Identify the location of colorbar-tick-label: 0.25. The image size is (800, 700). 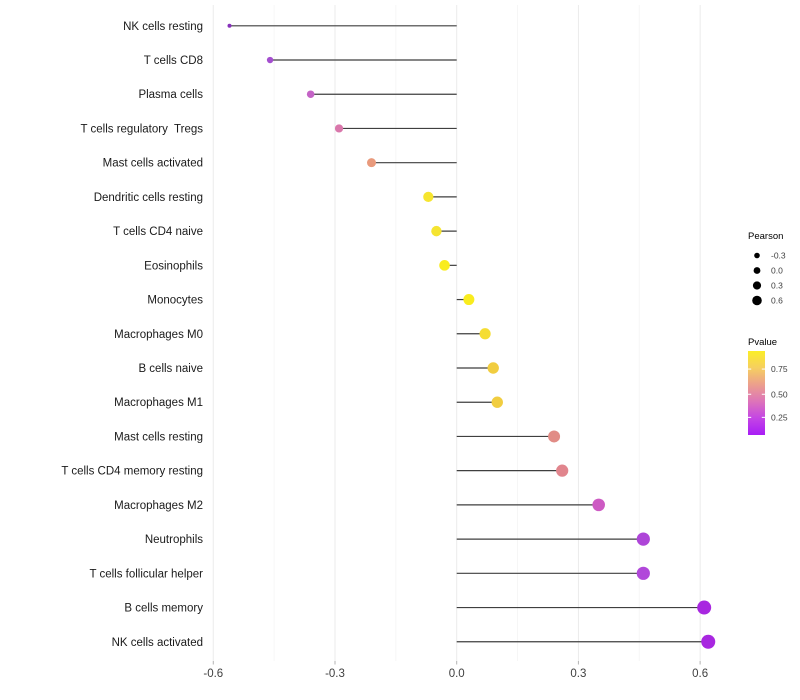
(779, 417).